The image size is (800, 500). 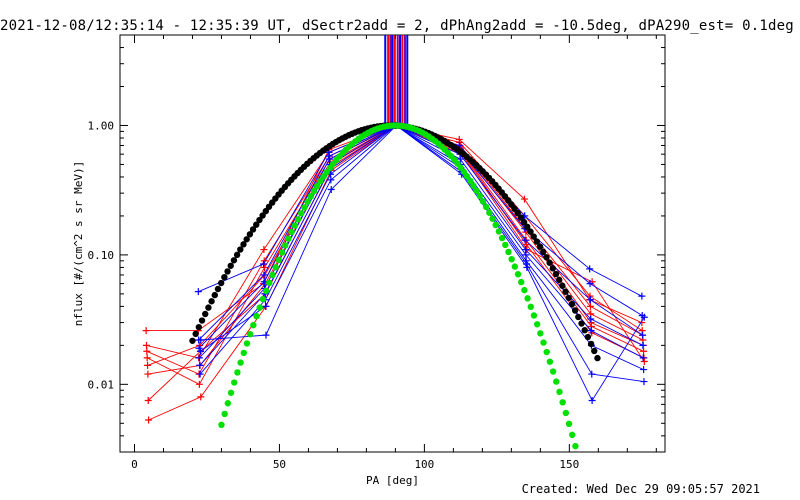 What do you see at coordinates (640, 489) in the screenshot?
I see `created-timestamp: Created: Wed Dec 29 09:05:57 2021` at bounding box center [640, 489].